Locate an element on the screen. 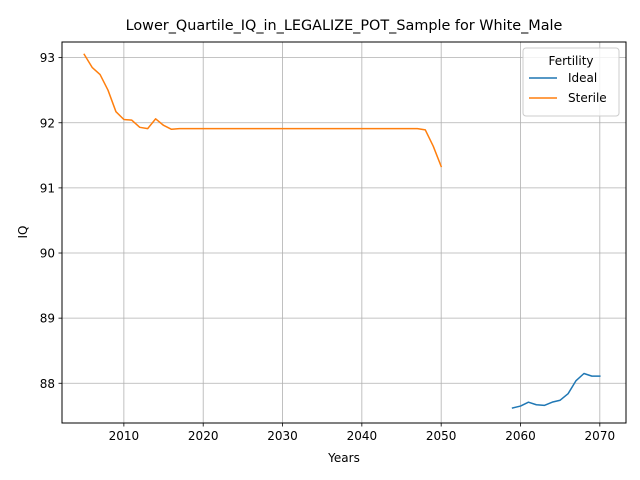  legend-title: Fertility is located at coordinates (570, 61).